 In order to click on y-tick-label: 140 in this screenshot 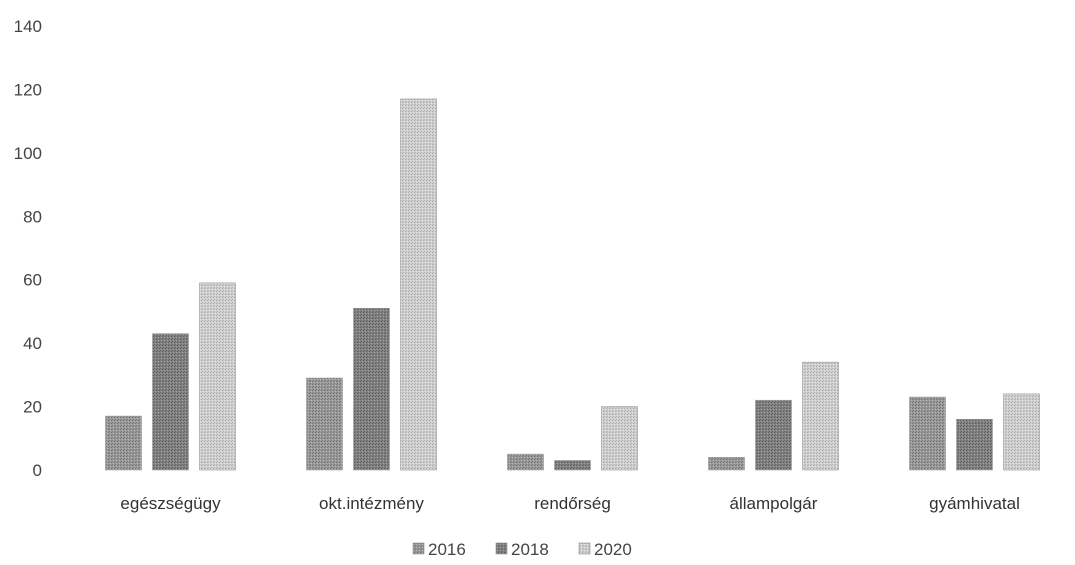, I will do `click(28, 26)`.